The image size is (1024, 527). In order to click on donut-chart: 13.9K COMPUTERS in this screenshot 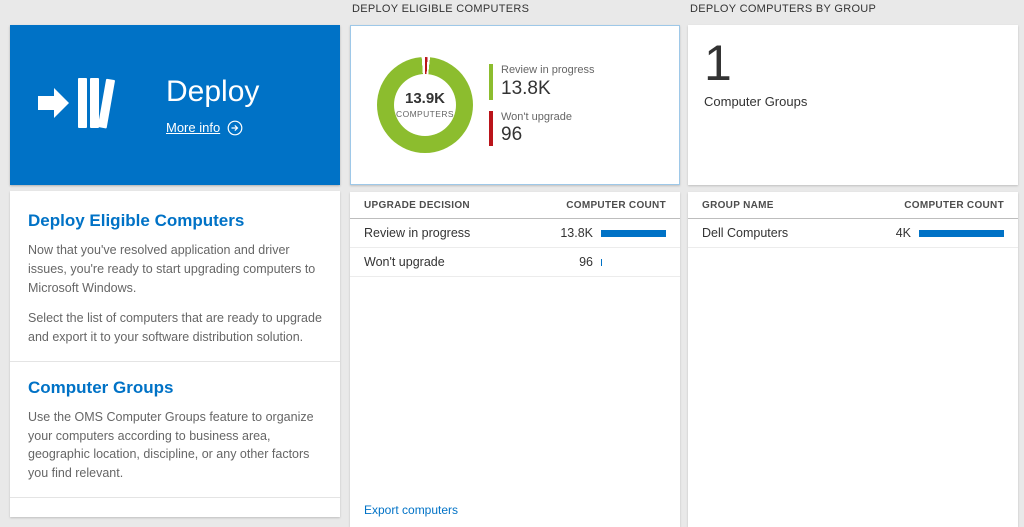, I will do `click(425, 105)`.